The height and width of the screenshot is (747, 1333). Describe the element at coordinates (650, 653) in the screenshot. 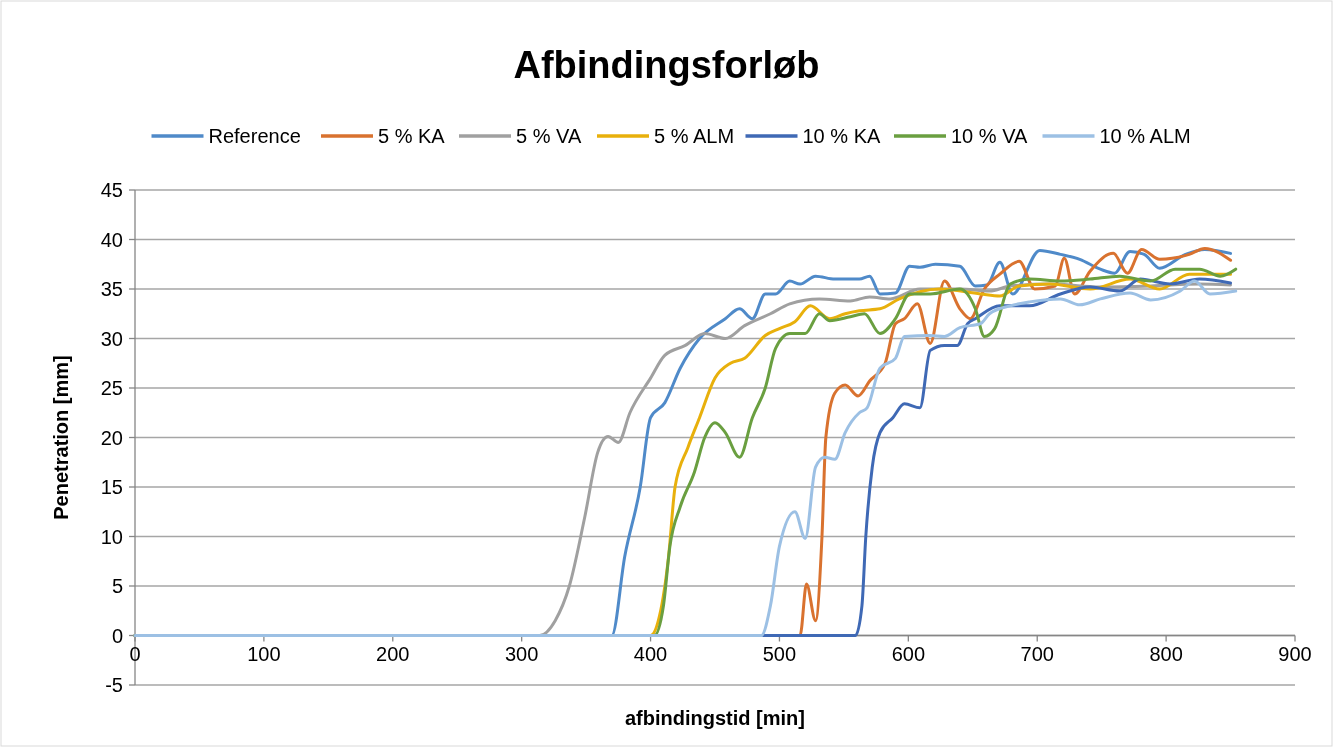

I see `x-tick-label: 400` at that location.